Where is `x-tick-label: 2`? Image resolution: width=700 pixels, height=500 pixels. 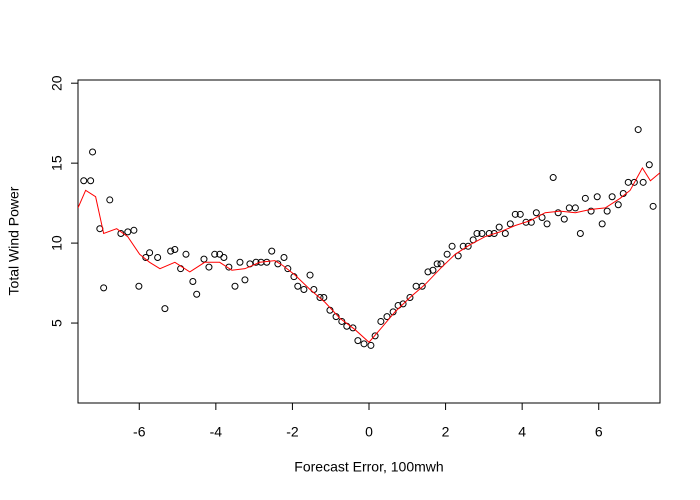 x-tick-label: 2 is located at coordinates (446, 432).